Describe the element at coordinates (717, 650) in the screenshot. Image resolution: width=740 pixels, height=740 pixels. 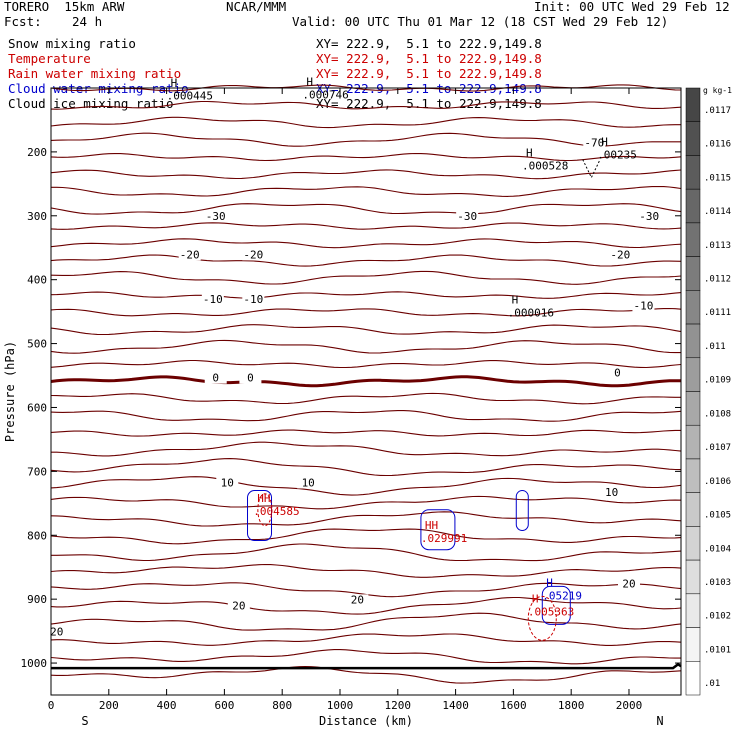
I see `colorbar-label: .0101` at that location.